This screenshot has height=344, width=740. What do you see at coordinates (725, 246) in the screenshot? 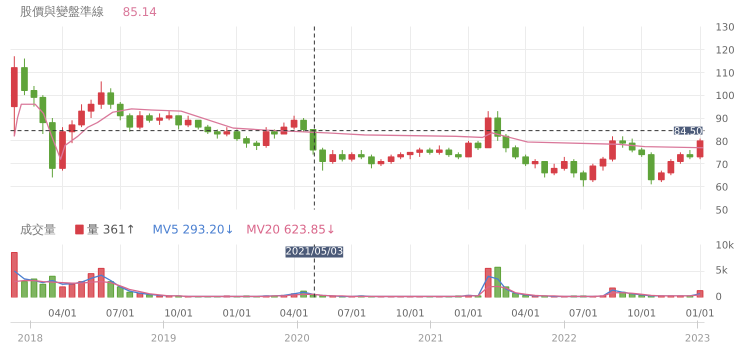
I see `y-tick-label: 10k` at bounding box center [725, 246].